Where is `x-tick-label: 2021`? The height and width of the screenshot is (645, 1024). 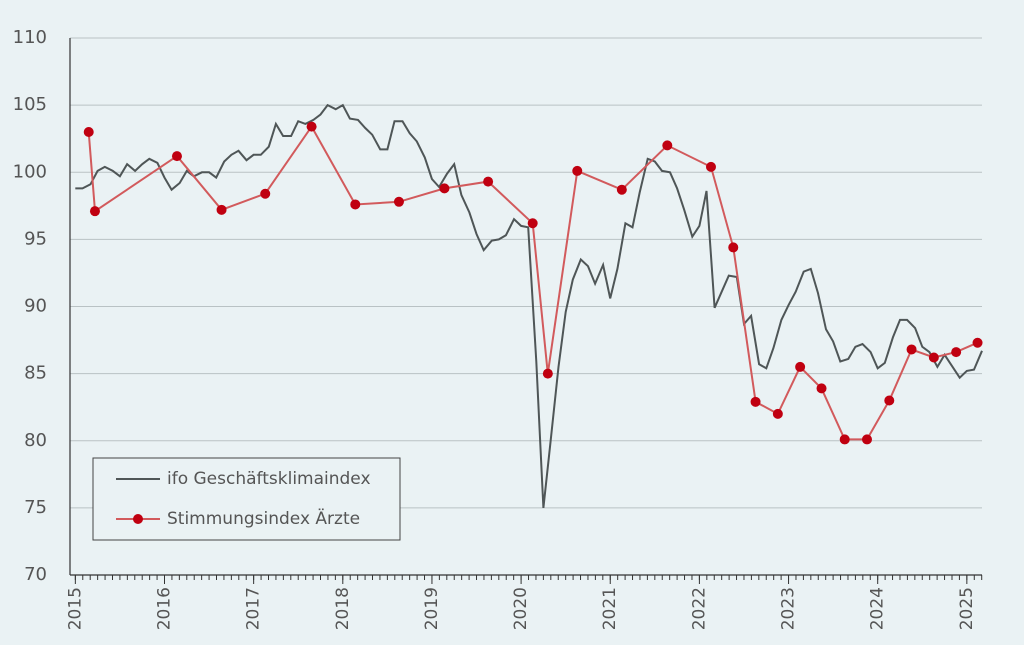 x-tick-label: 2021 is located at coordinates (610, 608).